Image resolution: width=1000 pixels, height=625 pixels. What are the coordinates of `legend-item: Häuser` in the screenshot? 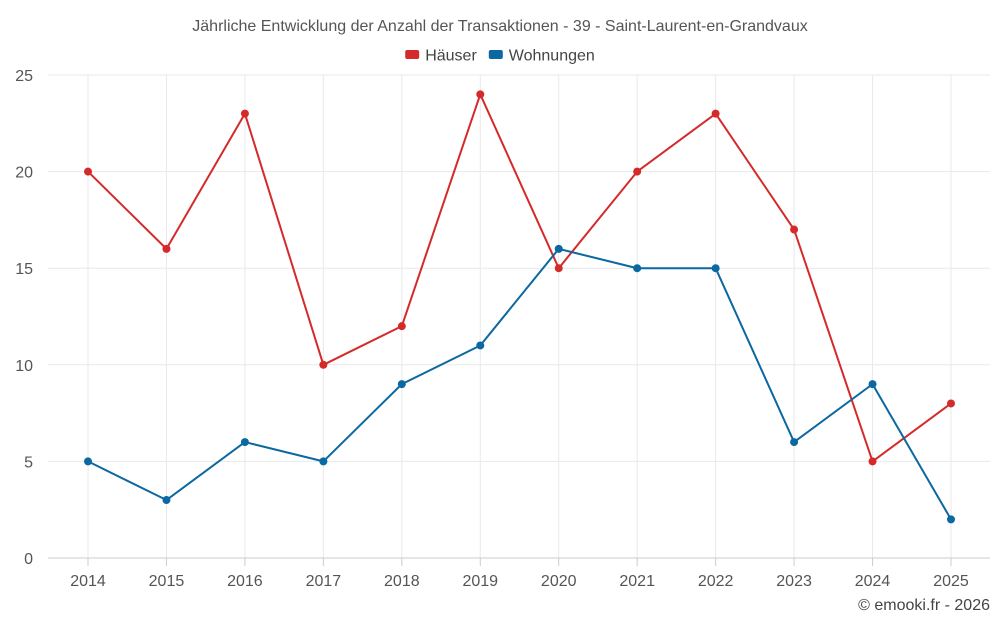 It's located at (441, 56).